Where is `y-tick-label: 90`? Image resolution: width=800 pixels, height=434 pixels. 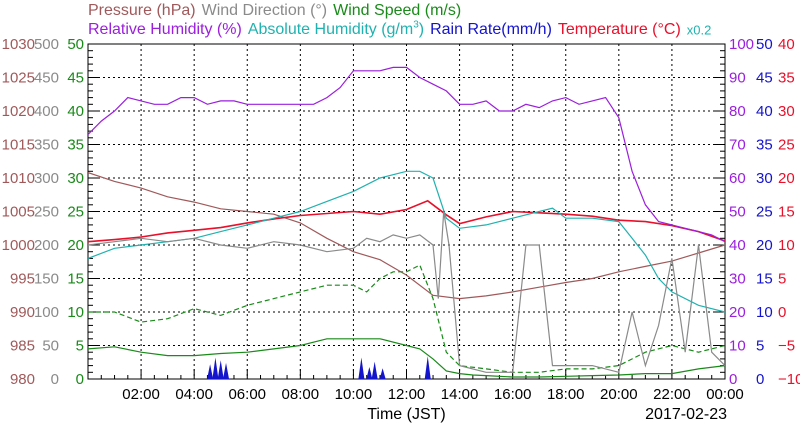 y-tick-label: 90 is located at coordinates (737, 78).